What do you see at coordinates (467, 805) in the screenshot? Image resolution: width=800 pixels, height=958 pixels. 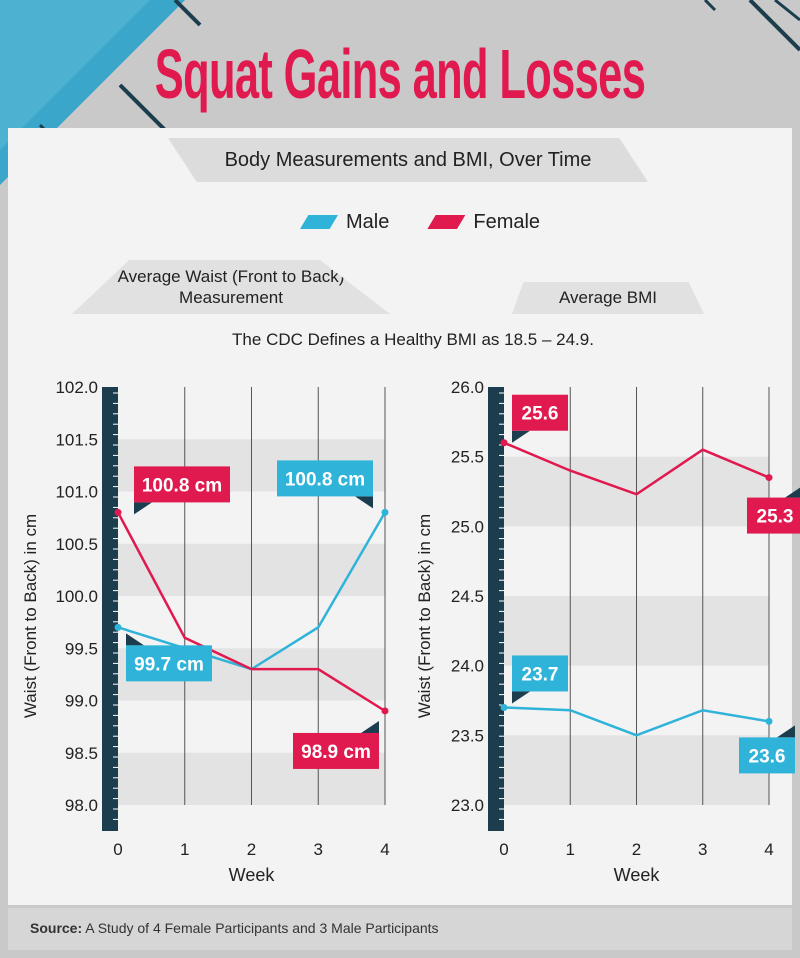 I see `y-tick-label: 23.0` at bounding box center [467, 805].